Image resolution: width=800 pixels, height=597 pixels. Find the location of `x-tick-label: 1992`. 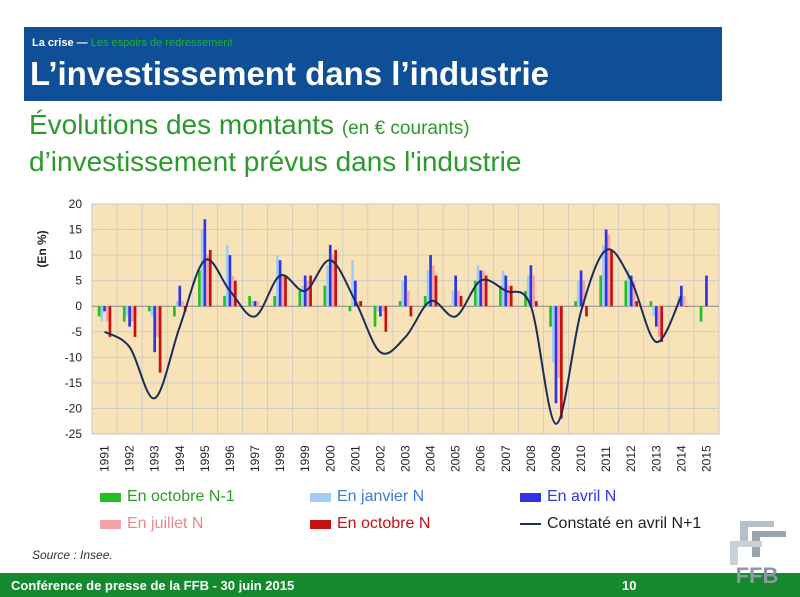

x-tick-label: 1992 is located at coordinates (130, 458).